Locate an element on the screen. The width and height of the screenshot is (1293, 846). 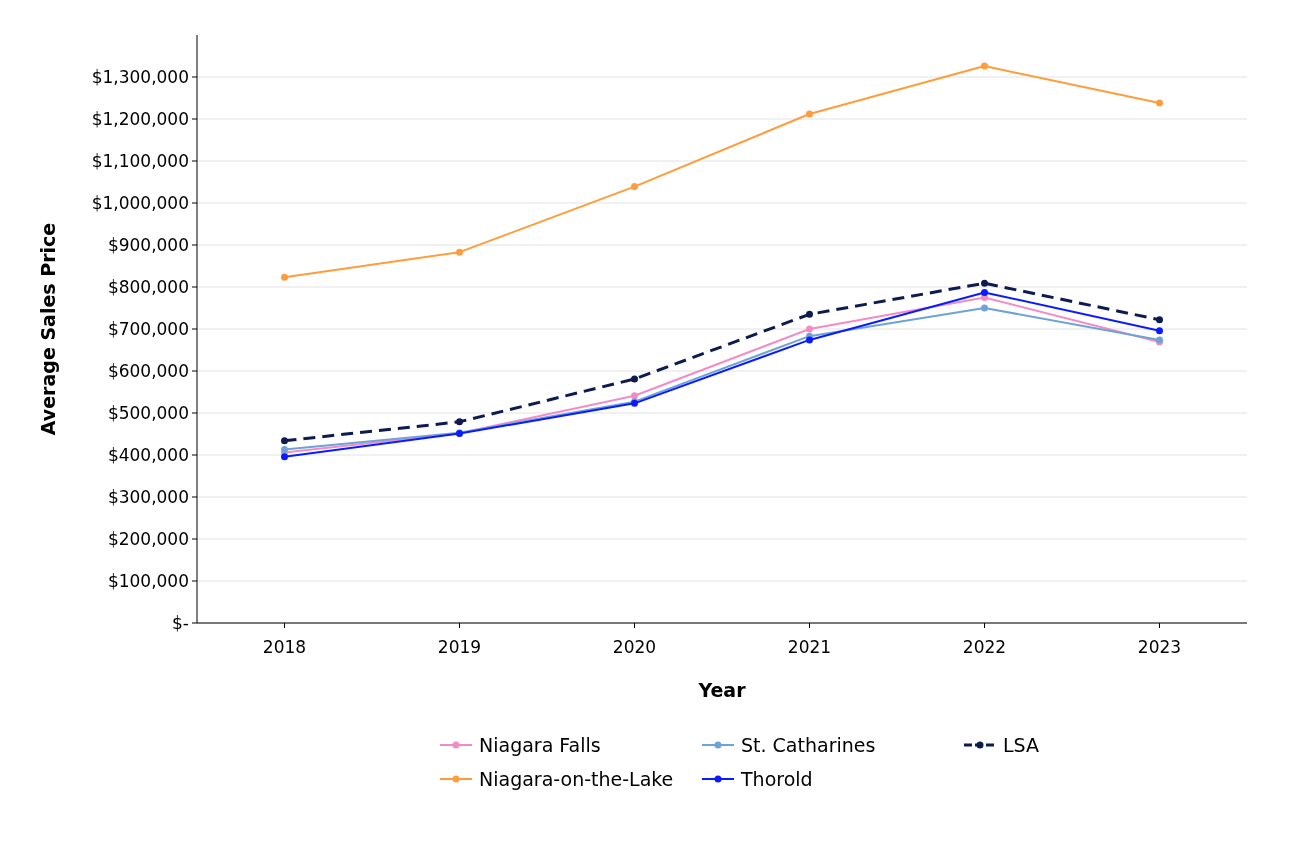
x-tick-label: 2023 is located at coordinates (1159, 647).